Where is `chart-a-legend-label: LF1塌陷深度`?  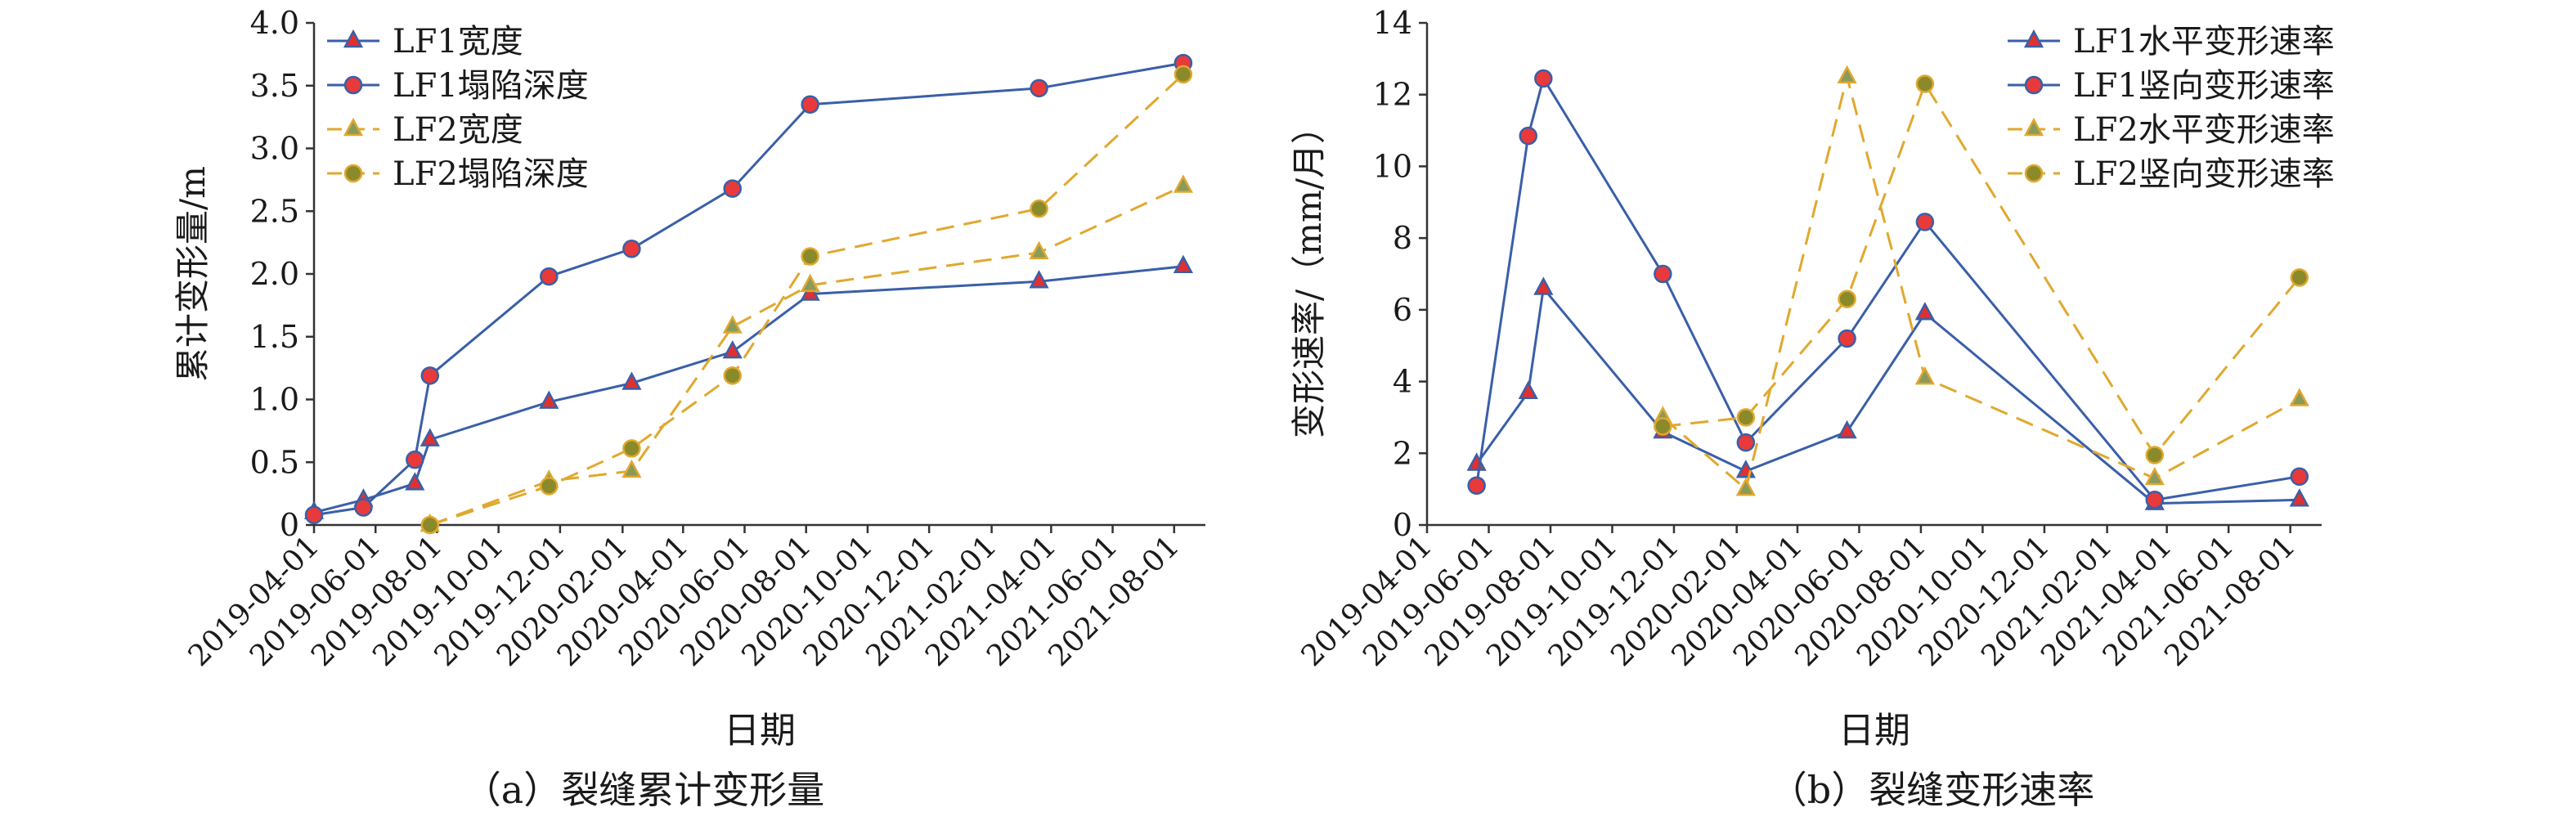 chart-a-legend-label: LF1塌陷深度 is located at coordinates (491, 86).